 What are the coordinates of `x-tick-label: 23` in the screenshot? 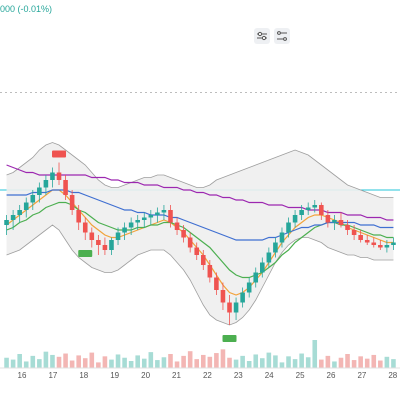 It's located at (238, 375).